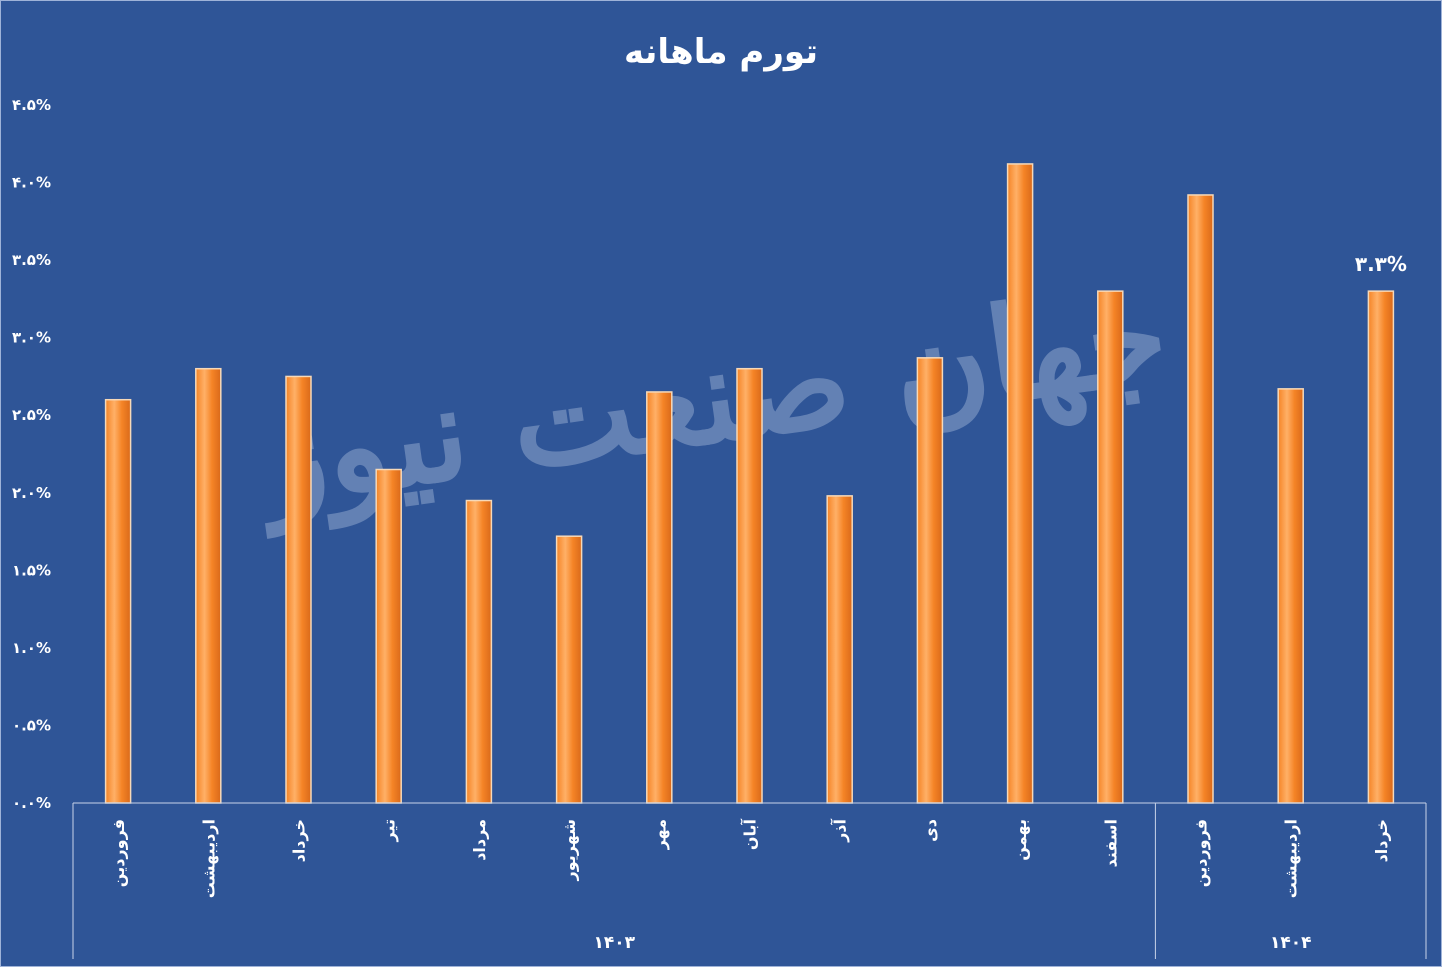 Image resolution: width=1442 pixels, height=967 pixels. I want to click on y-tick-label: ۰.۰%, so click(31, 803).